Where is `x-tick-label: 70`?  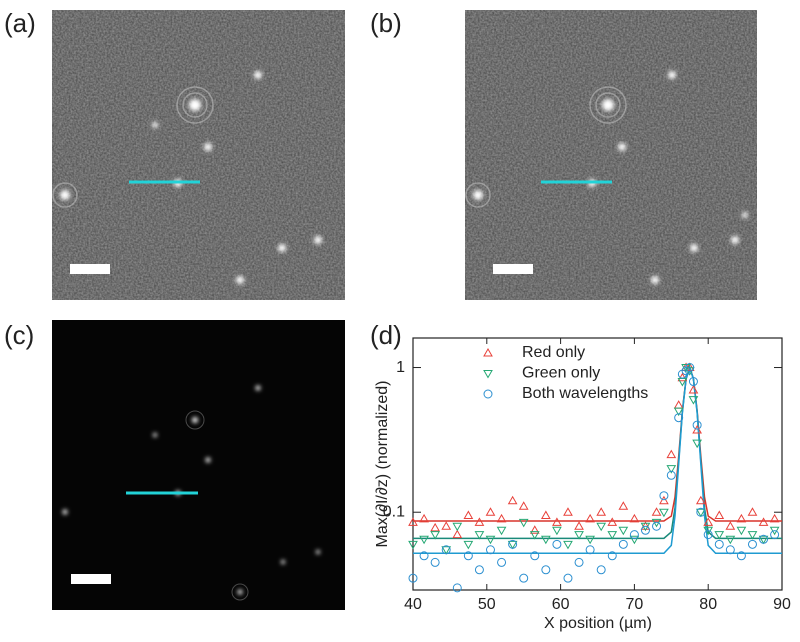
x-tick-label: 70 is located at coordinates (635, 604).